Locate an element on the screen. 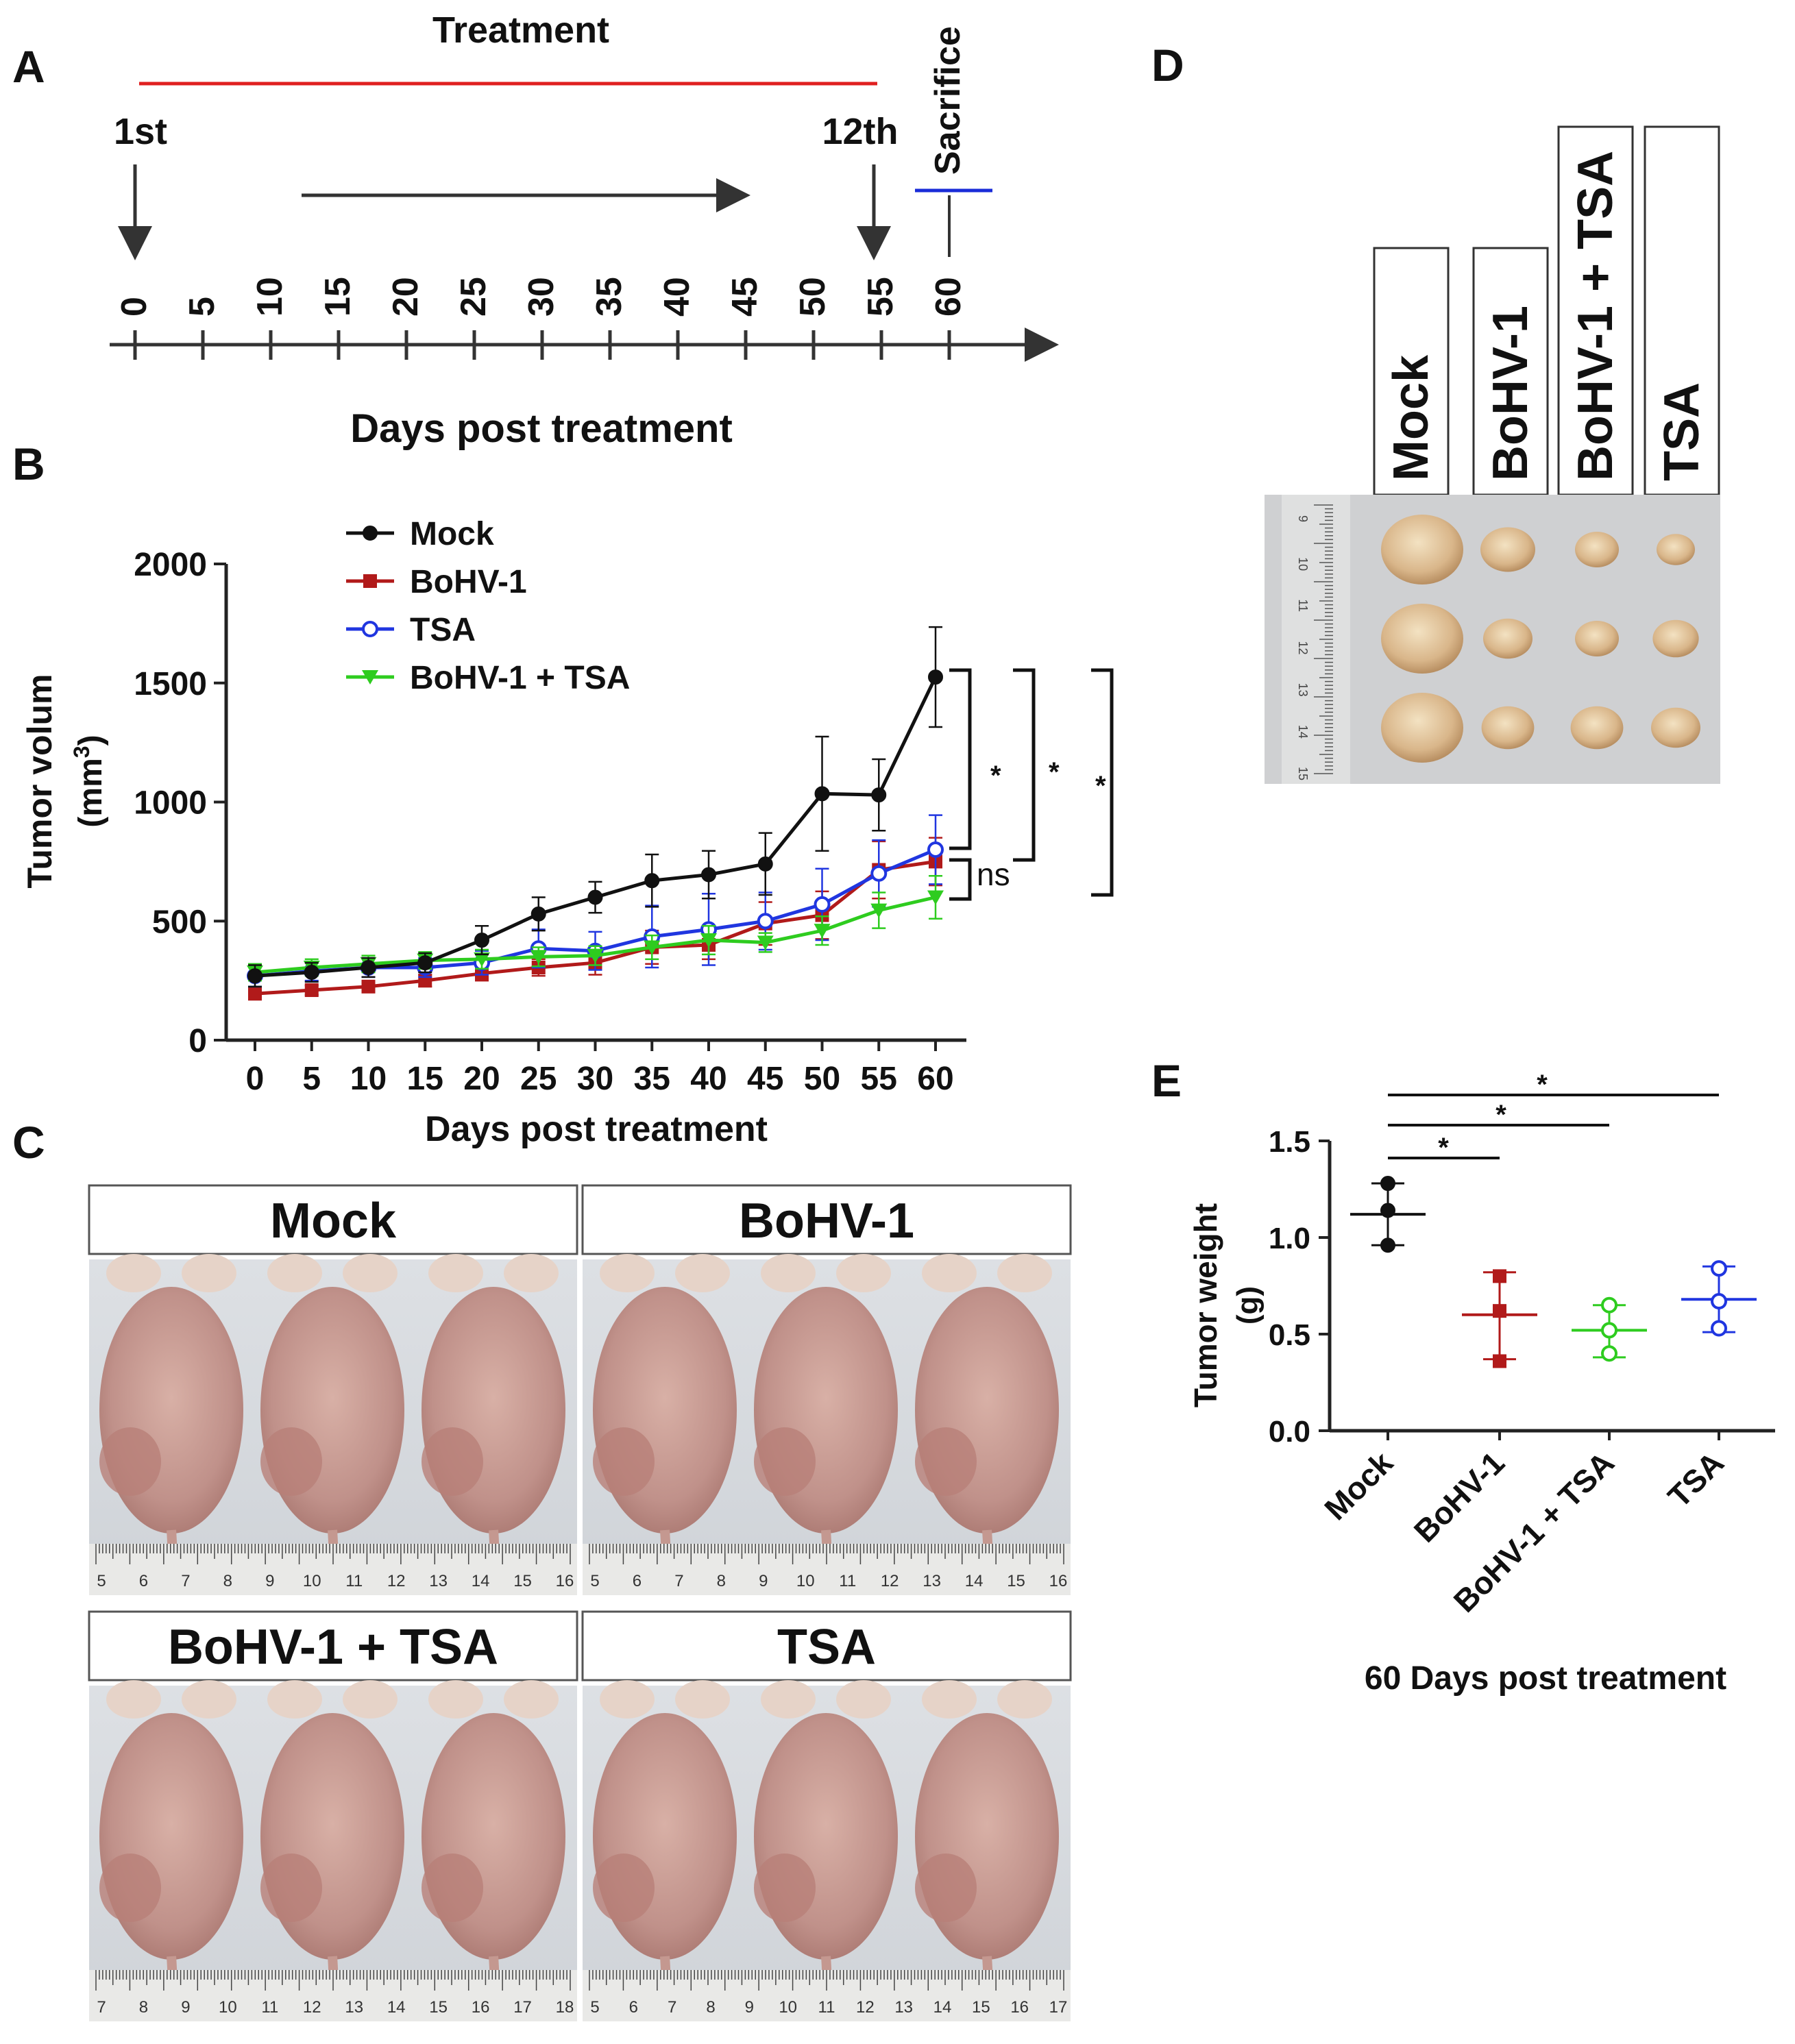  ruler-number: 11 is located at coordinates (1303, 605).